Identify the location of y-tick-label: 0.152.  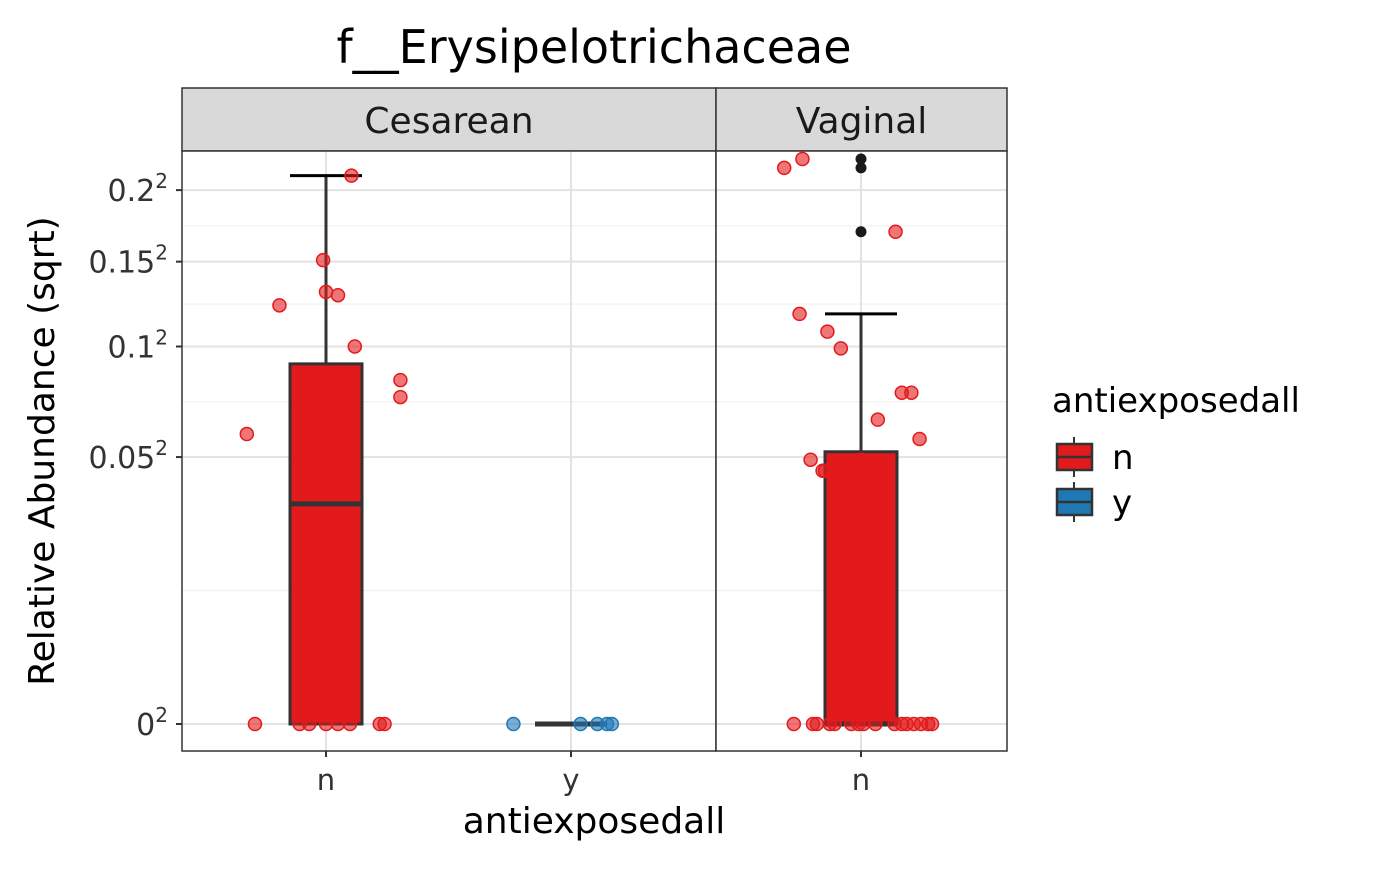
(128, 261).